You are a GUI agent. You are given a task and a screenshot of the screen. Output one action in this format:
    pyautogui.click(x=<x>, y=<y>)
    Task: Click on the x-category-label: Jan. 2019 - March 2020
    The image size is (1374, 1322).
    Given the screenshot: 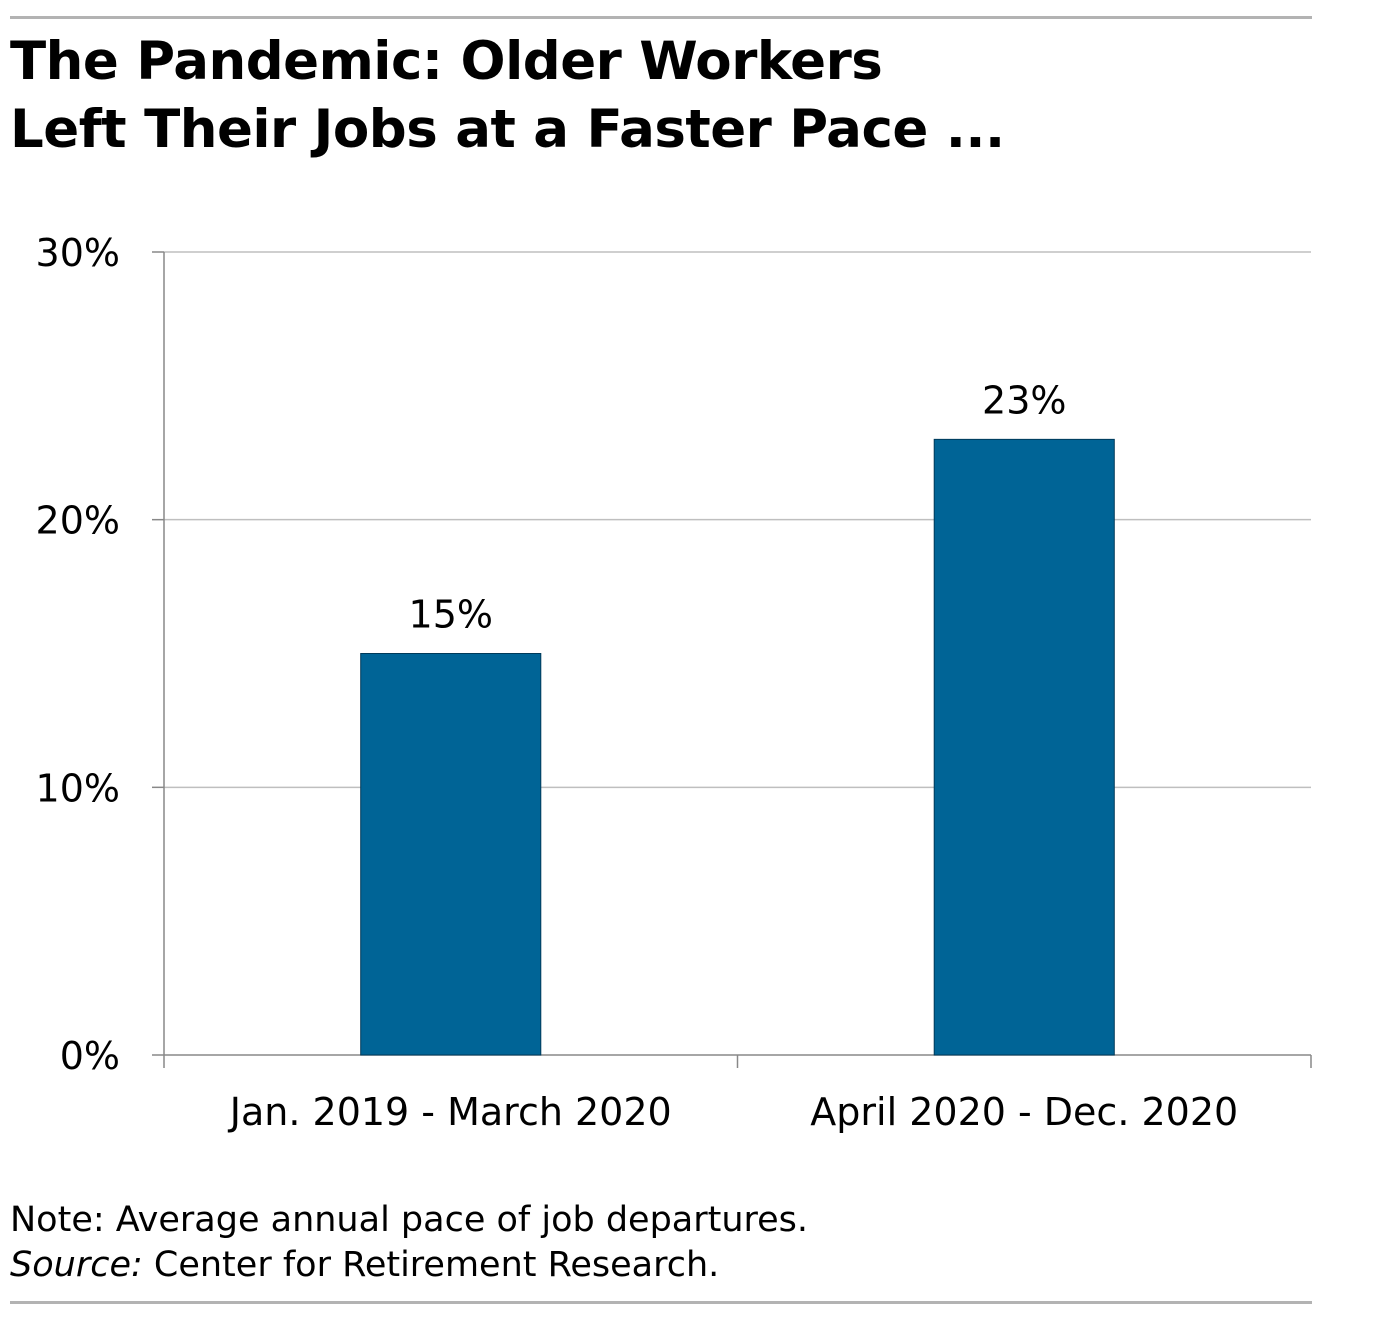 What is the action you would take?
    pyautogui.click(x=450, y=1112)
    